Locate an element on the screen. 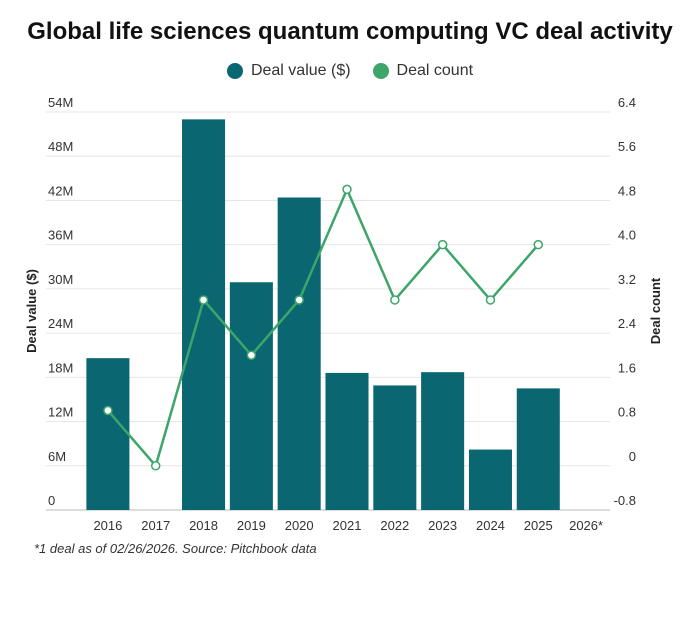 This screenshot has width=700, height=620. point-2019 is located at coordinates (251, 355).